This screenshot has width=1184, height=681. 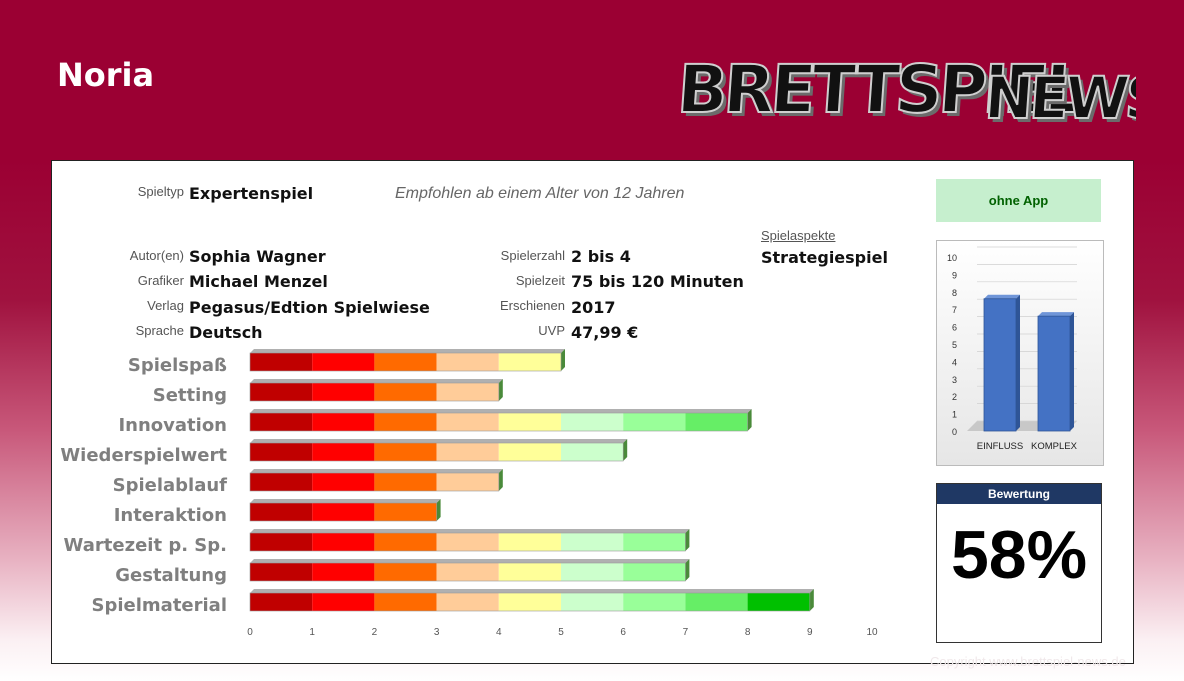 What do you see at coordinates (226, 332) in the screenshot?
I see `sprache-value: Deutsch` at bounding box center [226, 332].